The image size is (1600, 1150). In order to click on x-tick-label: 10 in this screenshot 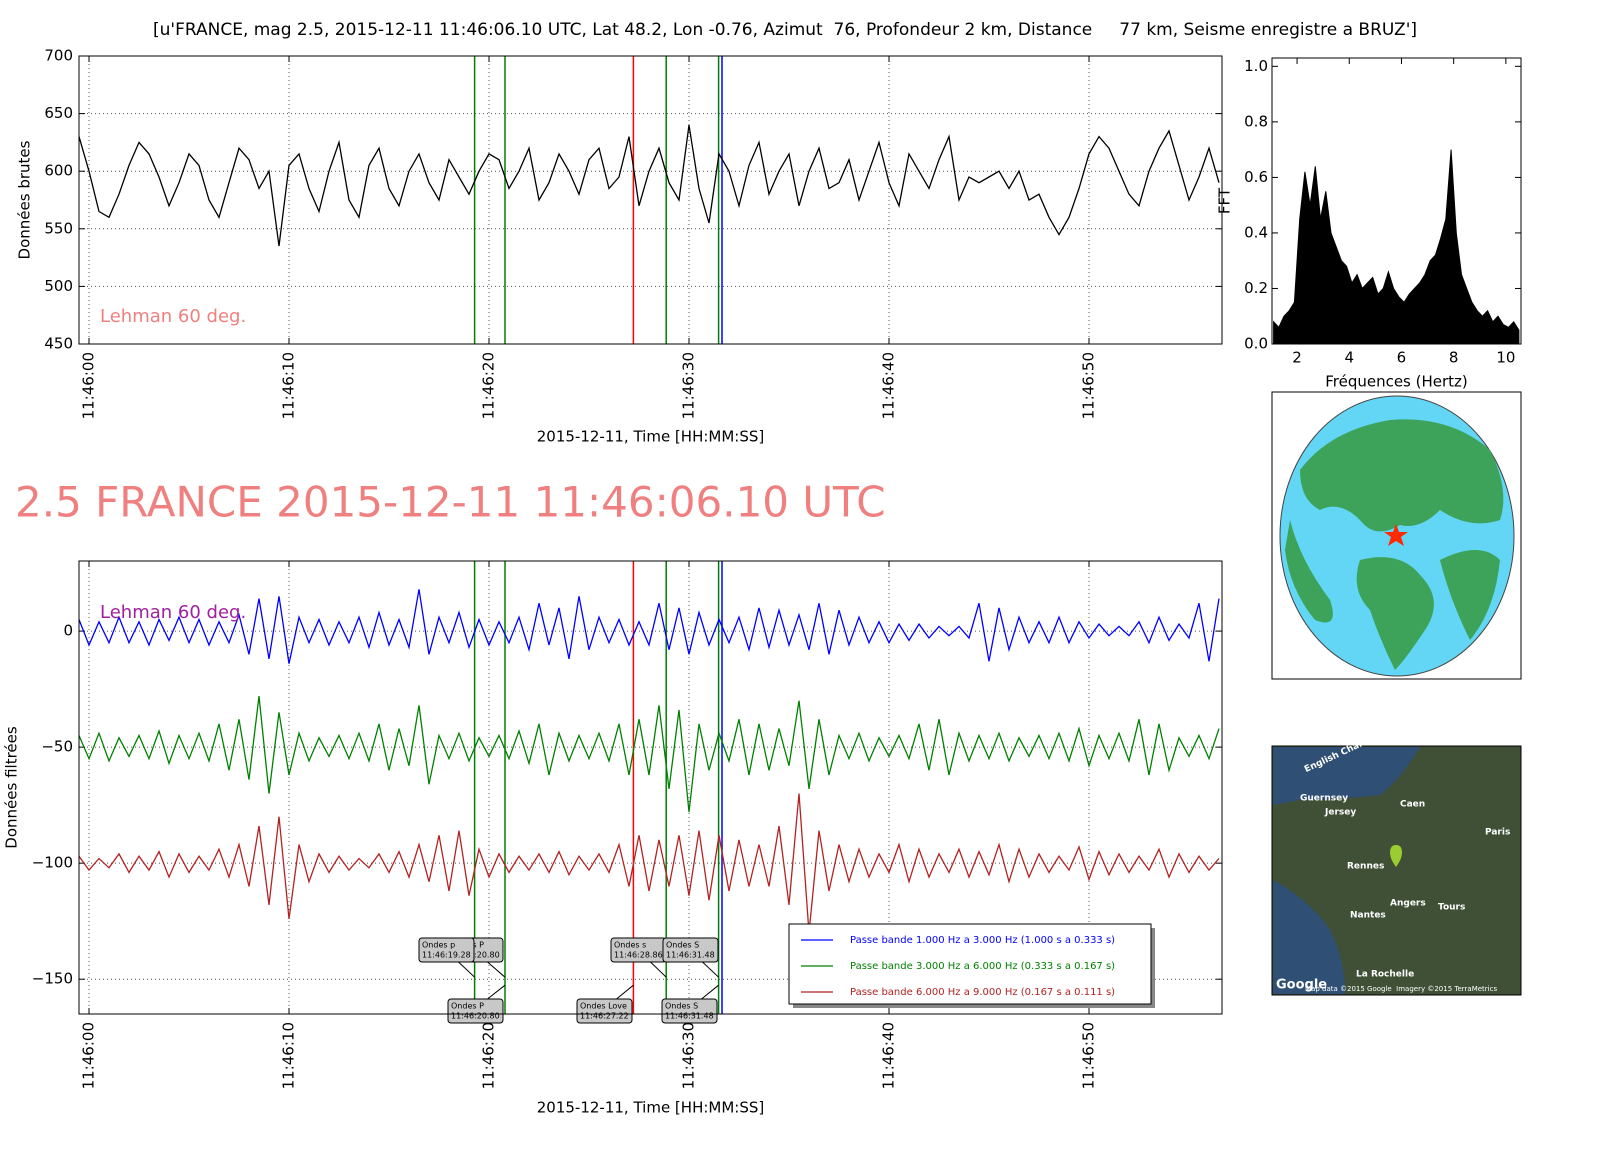, I will do `click(1505, 358)`.